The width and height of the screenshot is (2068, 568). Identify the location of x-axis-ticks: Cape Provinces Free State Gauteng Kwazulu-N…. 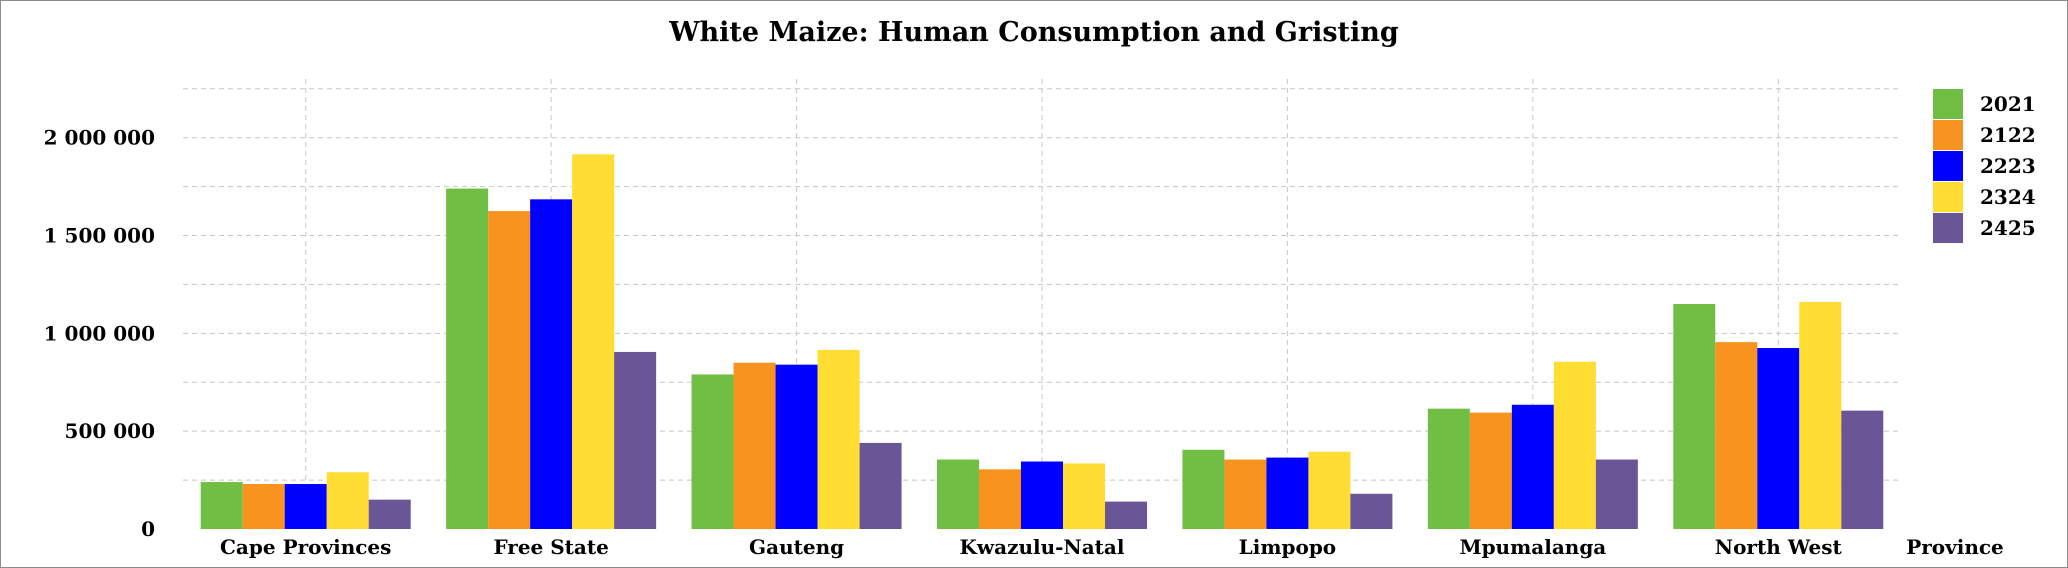
(1031, 547).